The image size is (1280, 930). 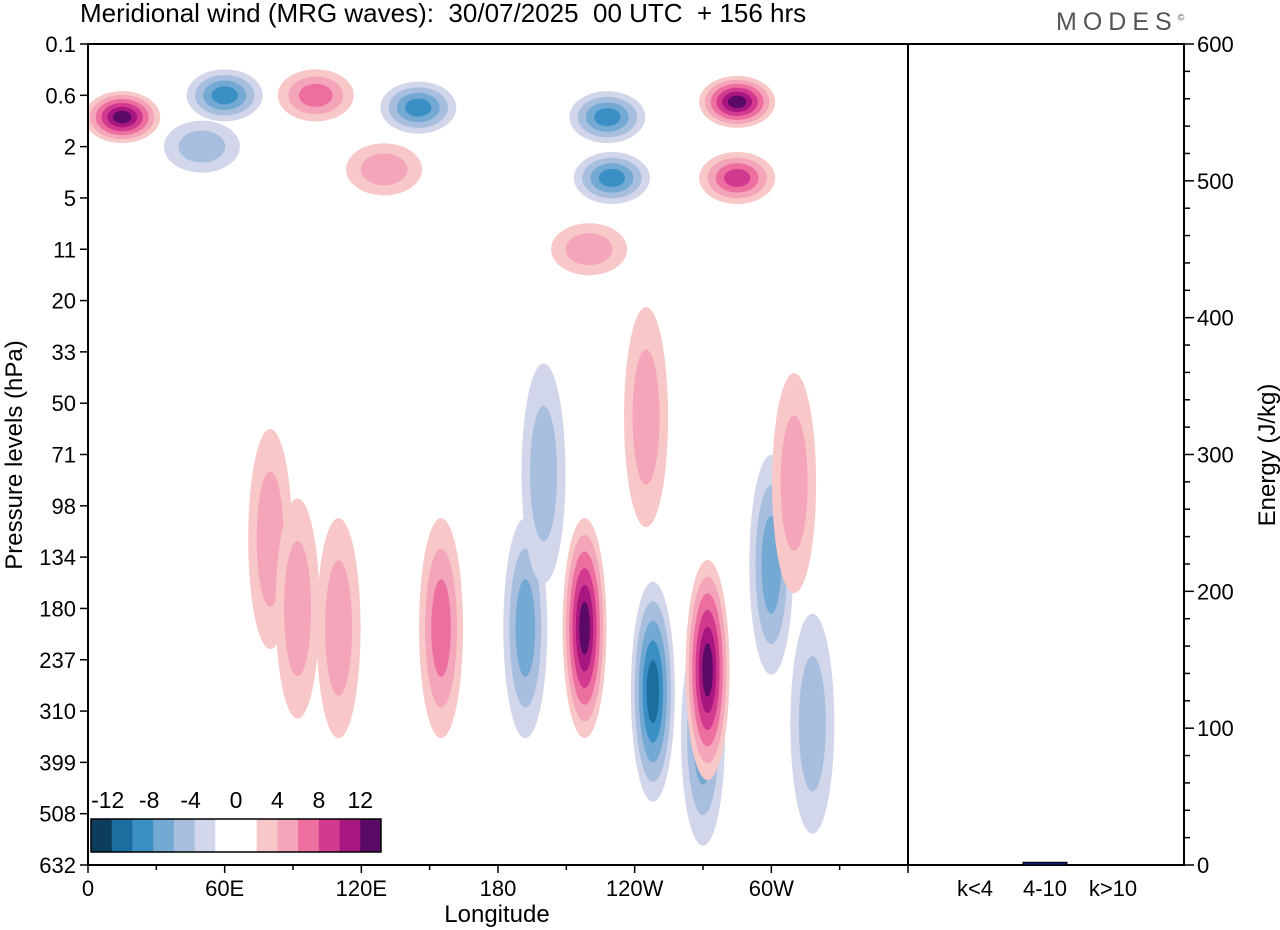 I want to click on y-tick-label: 2, so click(x=70, y=147).